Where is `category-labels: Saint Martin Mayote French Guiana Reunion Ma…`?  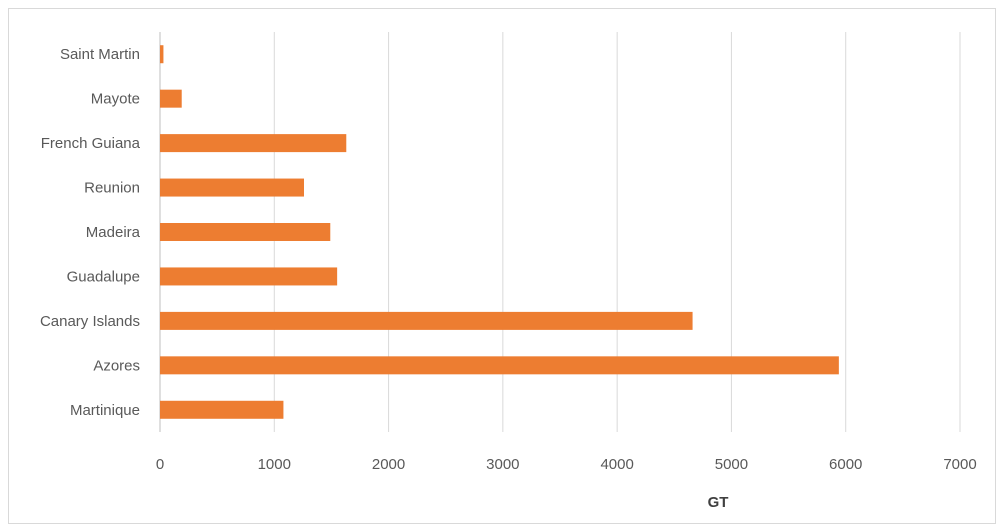 category-labels: Saint Martin Mayote French Guiana Reunion Ma… is located at coordinates (90, 232).